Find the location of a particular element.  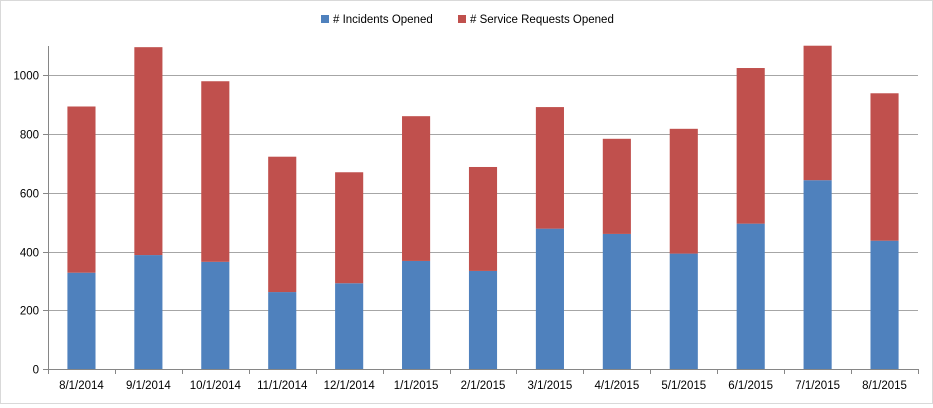

x-tick-label: 7/1/2015 is located at coordinates (817, 386).